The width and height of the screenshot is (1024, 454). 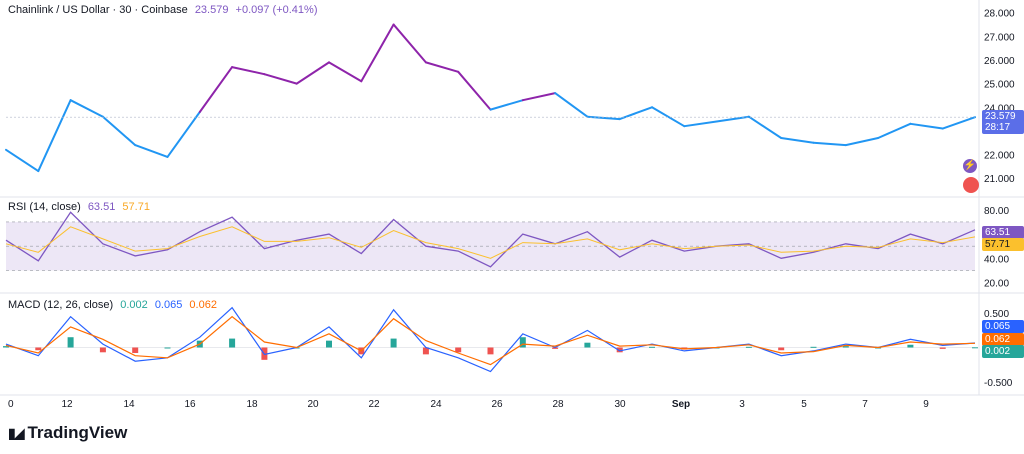 What do you see at coordinates (276, 10) in the screenshot?
I see `price-change: +0.097 (+0.41%)` at bounding box center [276, 10].